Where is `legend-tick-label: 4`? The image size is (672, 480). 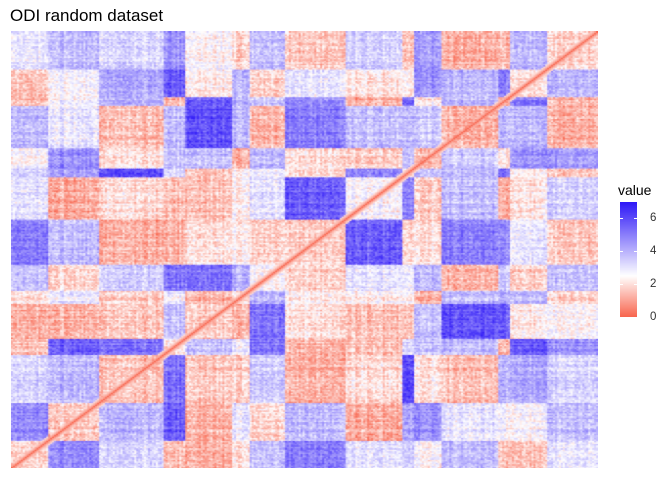
legend-tick-label: 4 is located at coordinates (653, 251).